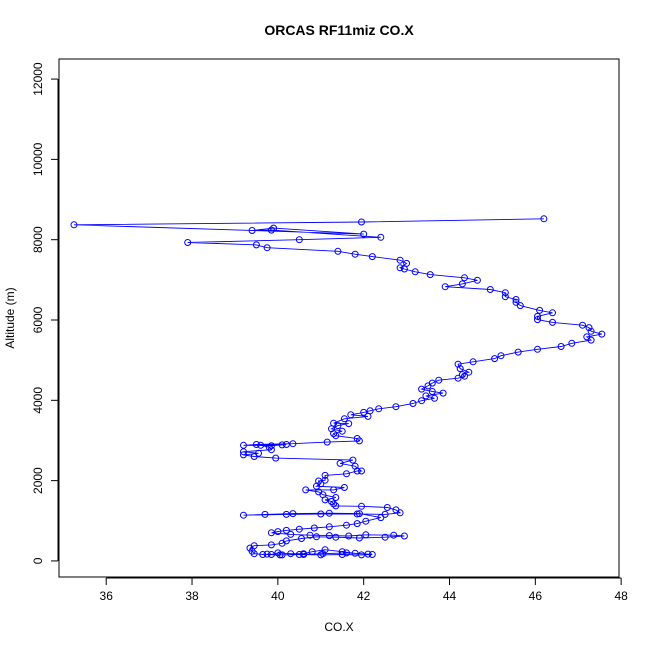  What do you see at coordinates (536, 596) in the screenshot?
I see `x-tick-label: 46` at bounding box center [536, 596].